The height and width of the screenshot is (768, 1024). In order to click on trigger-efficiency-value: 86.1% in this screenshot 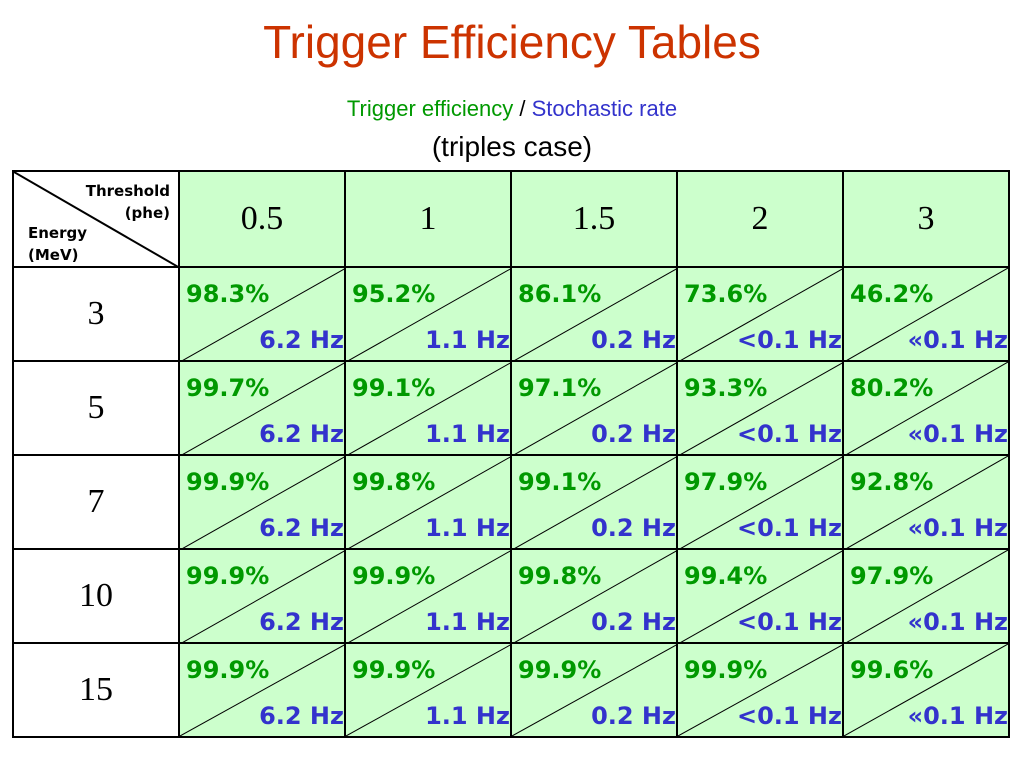, I will do `click(560, 294)`.